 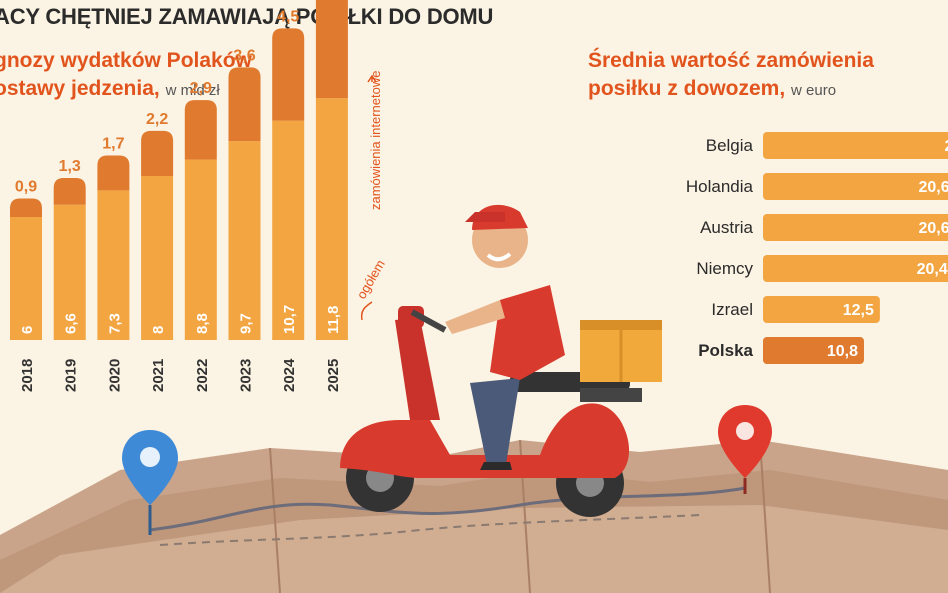 What do you see at coordinates (244, 240) in the screenshot?
I see `bar-total-2023` at bounding box center [244, 240].